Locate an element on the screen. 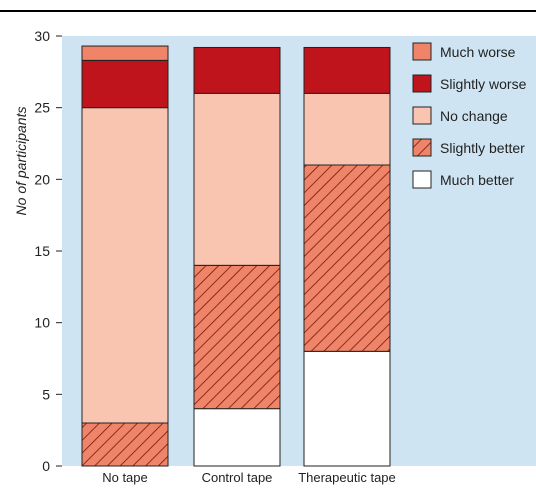  legend-label: No change is located at coordinates (474, 116).